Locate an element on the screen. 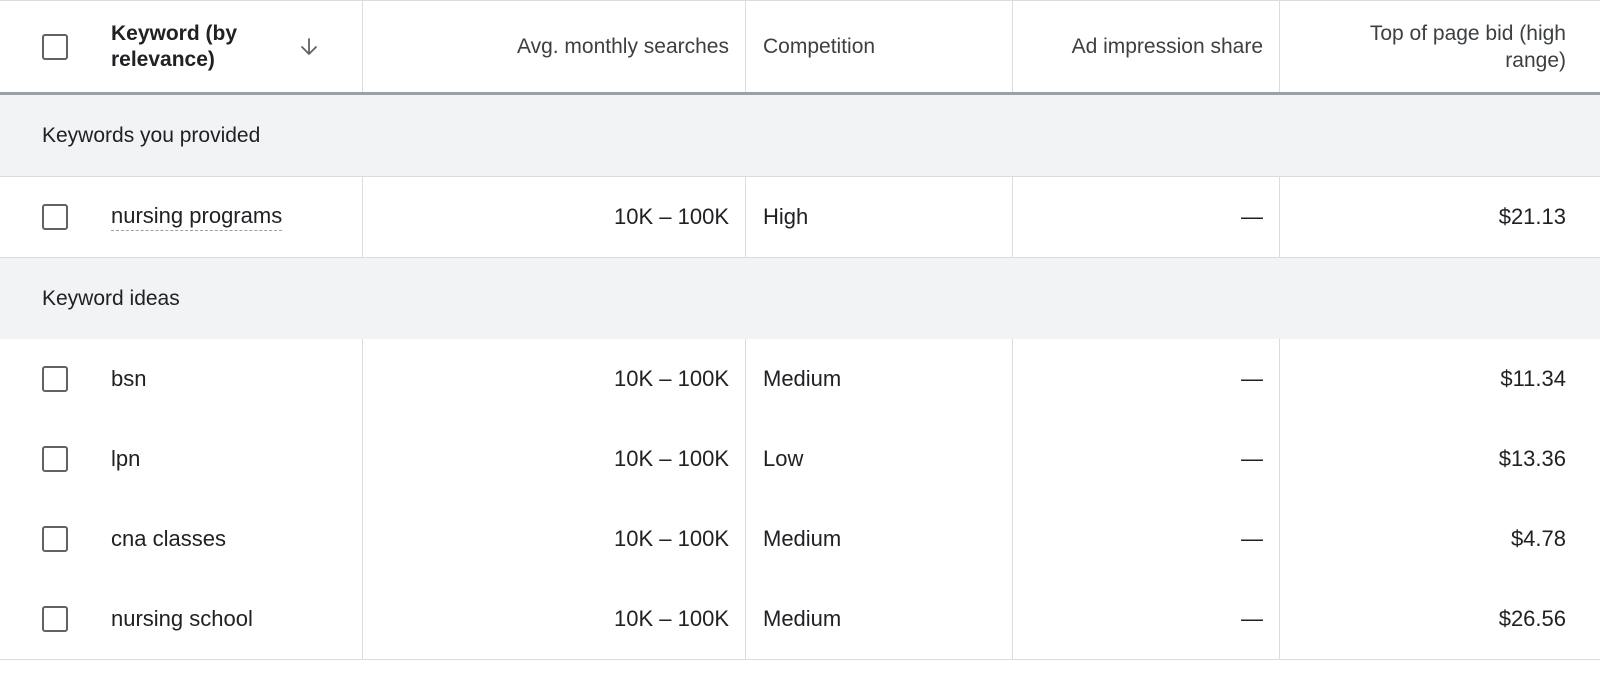 The height and width of the screenshot is (674, 1600). bid-cell: $11.34 is located at coordinates (1440, 379).